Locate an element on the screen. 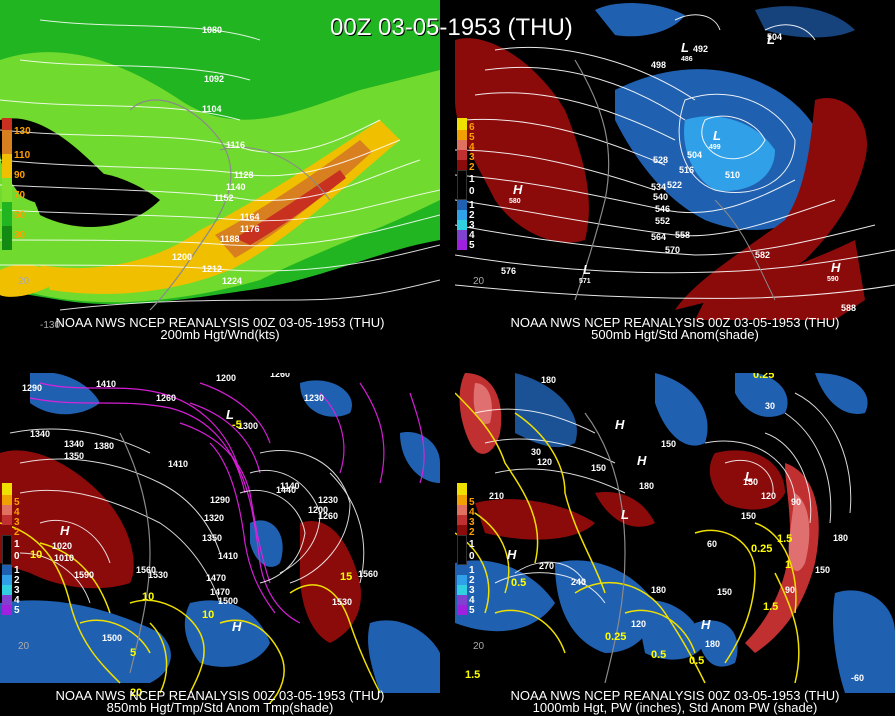 This screenshot has width=895, height=716. pw-label: 0.25 is located at coordinates (764, 377).